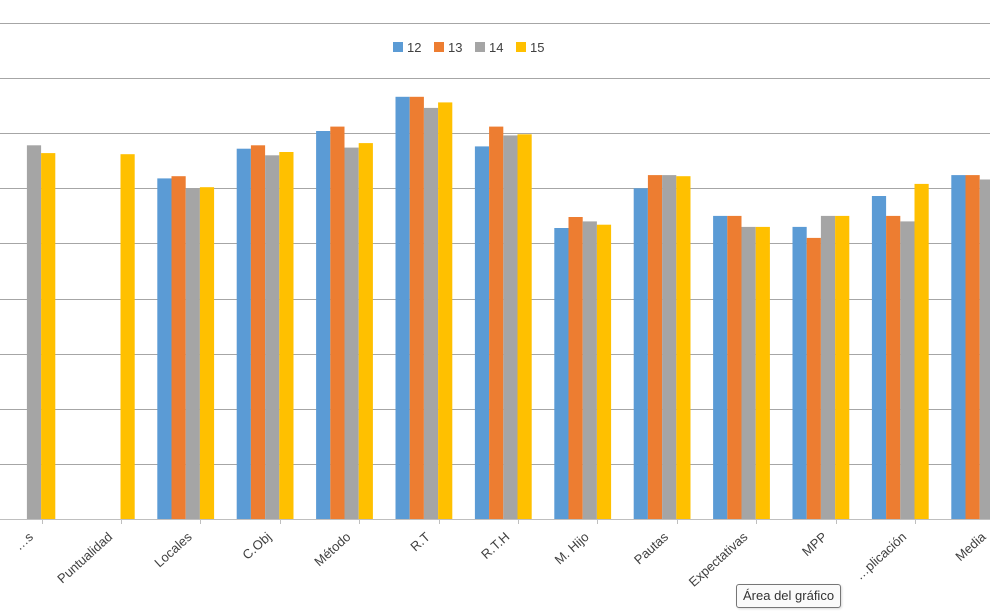 The image size is (990, 611). I want to click on chart-area-tooltip: Área del gráfico, so click(789, 596).